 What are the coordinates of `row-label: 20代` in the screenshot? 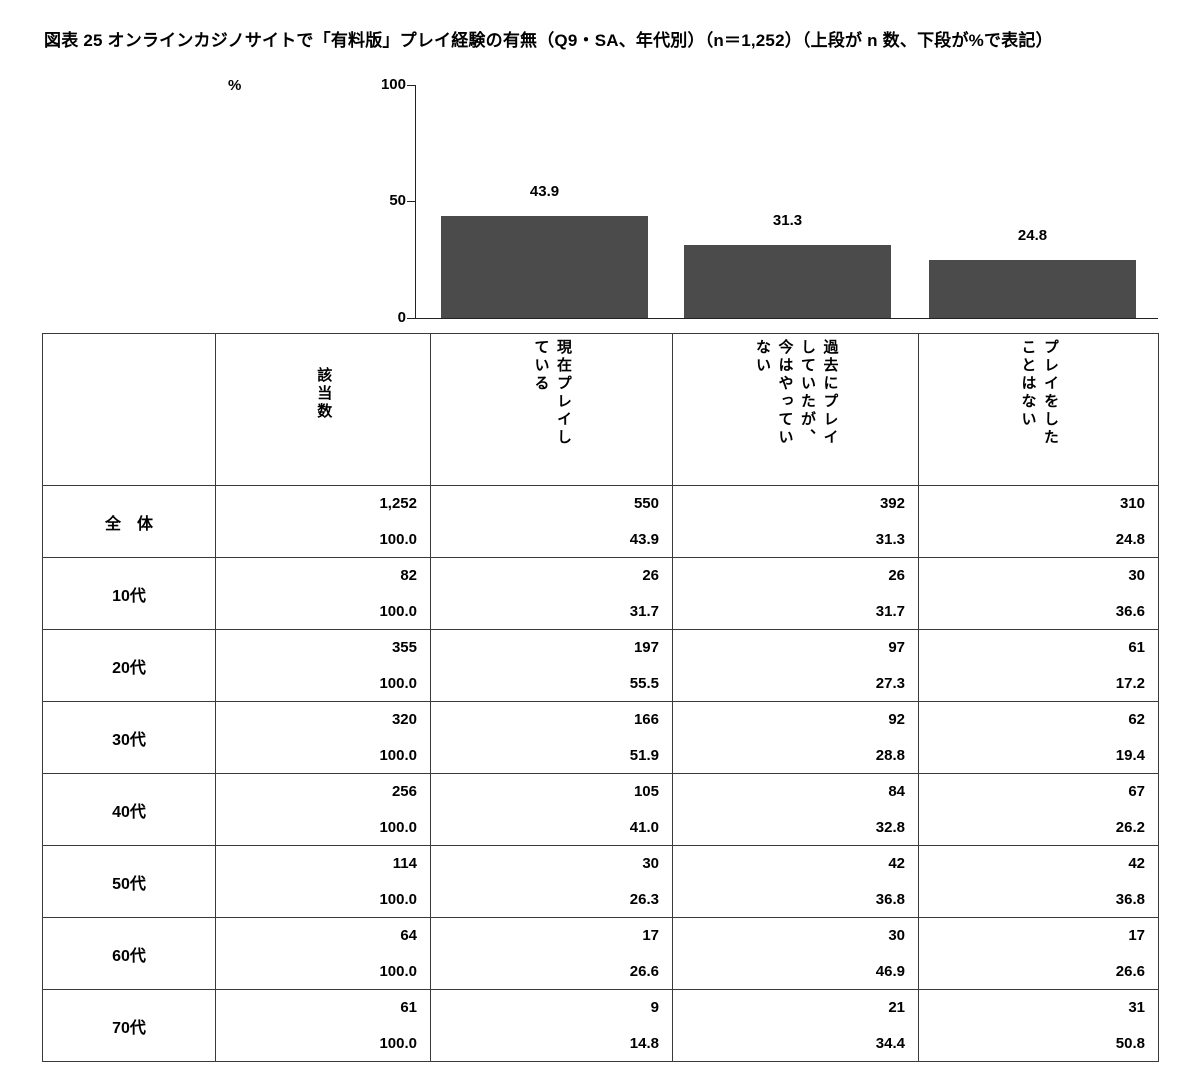 It's located at (129, 666).